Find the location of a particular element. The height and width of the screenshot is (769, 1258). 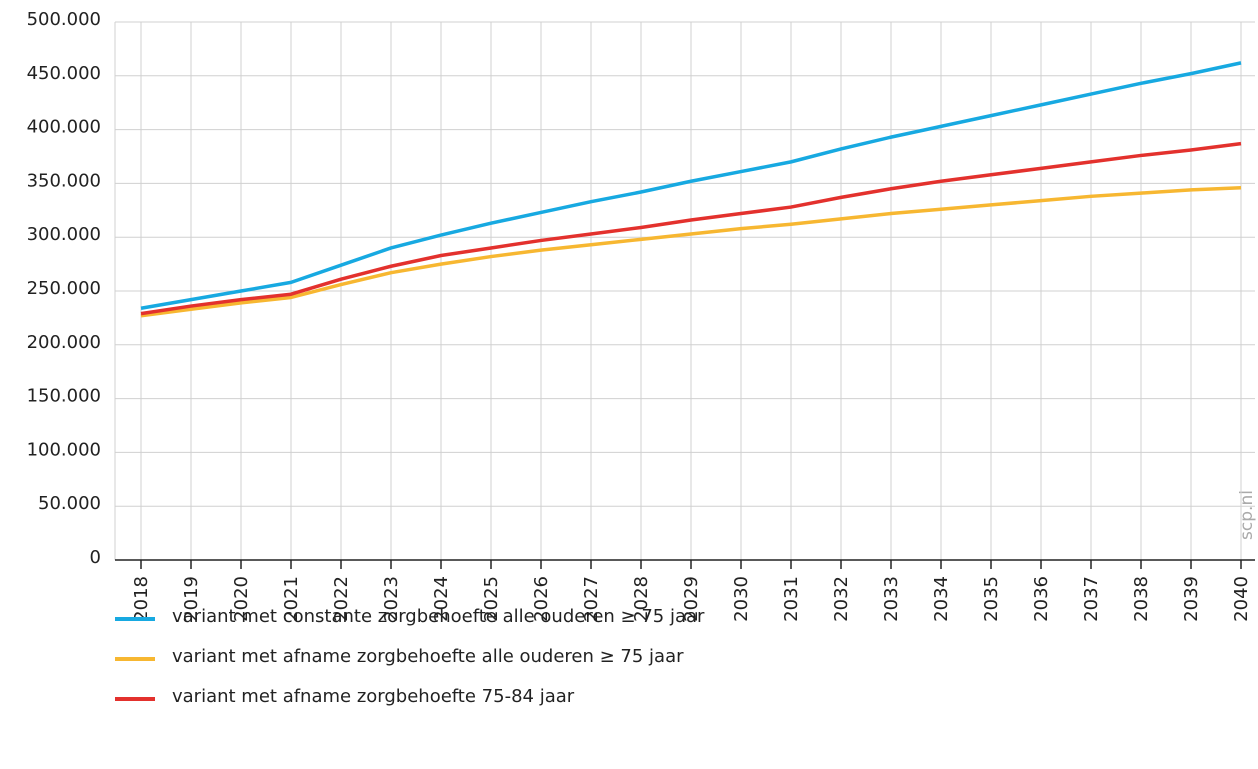

y-tick-label: 100.000 is located at coordinates (64, 449).